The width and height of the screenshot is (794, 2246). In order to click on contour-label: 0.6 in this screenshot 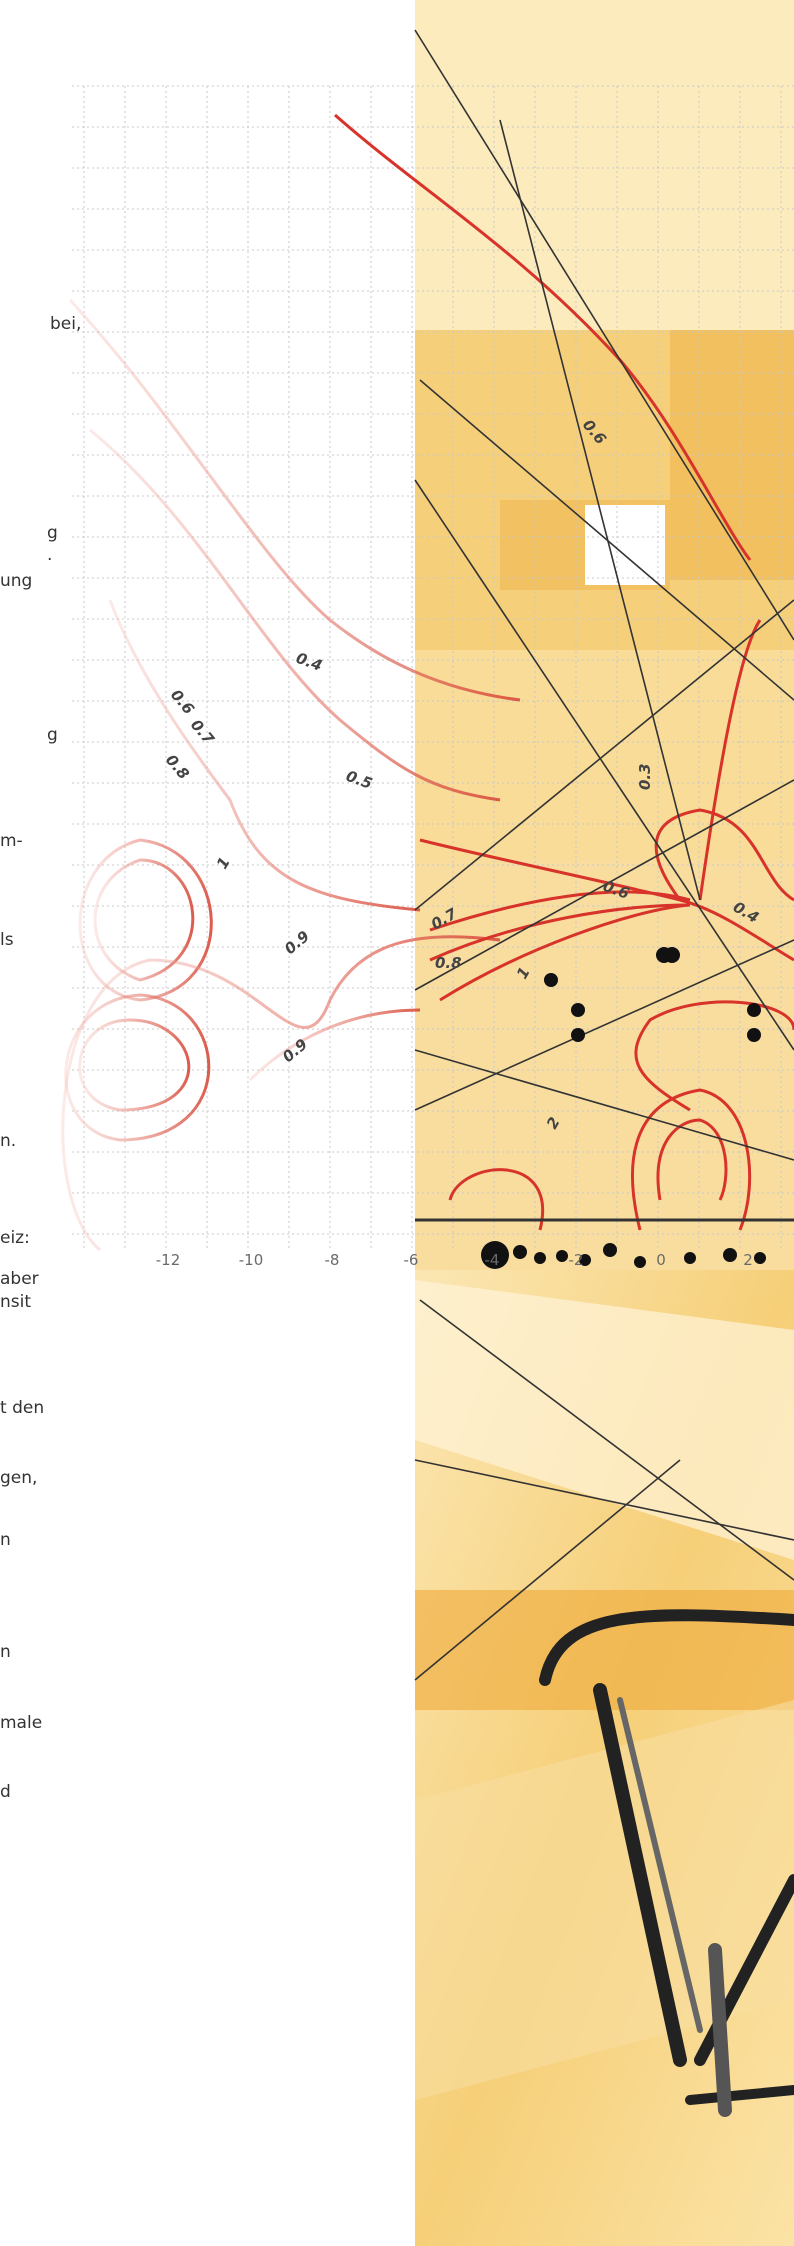, I will do `click(182, 702)`.